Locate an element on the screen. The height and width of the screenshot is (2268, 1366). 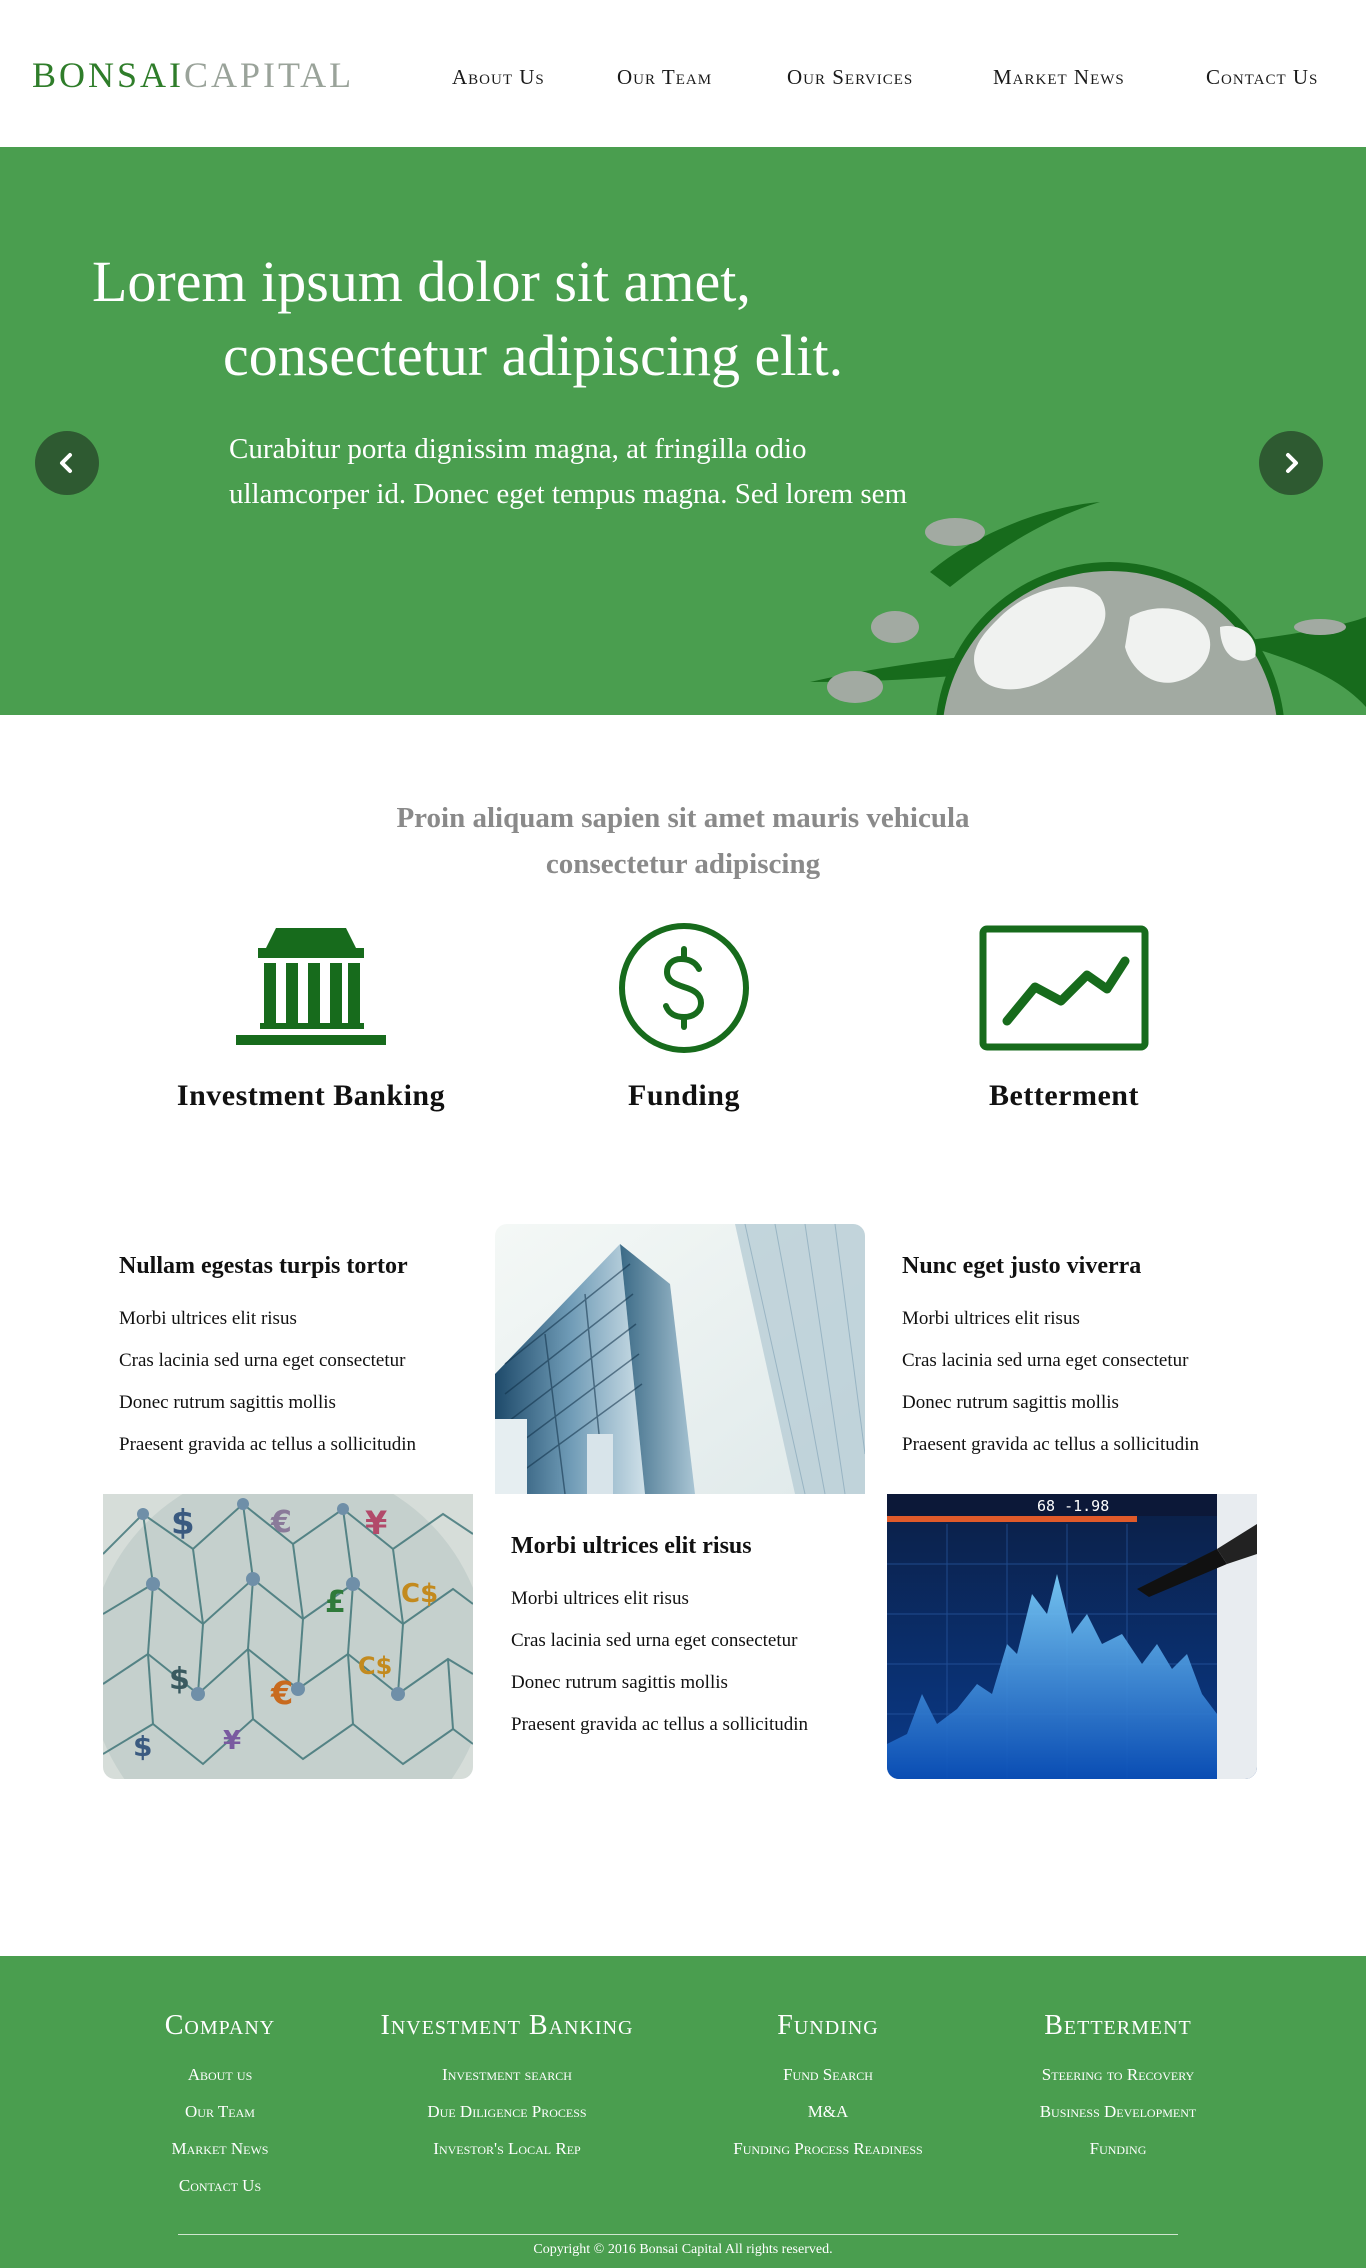
footer-link-contact-us: Contact Us is located at coordinates (220, 2185).